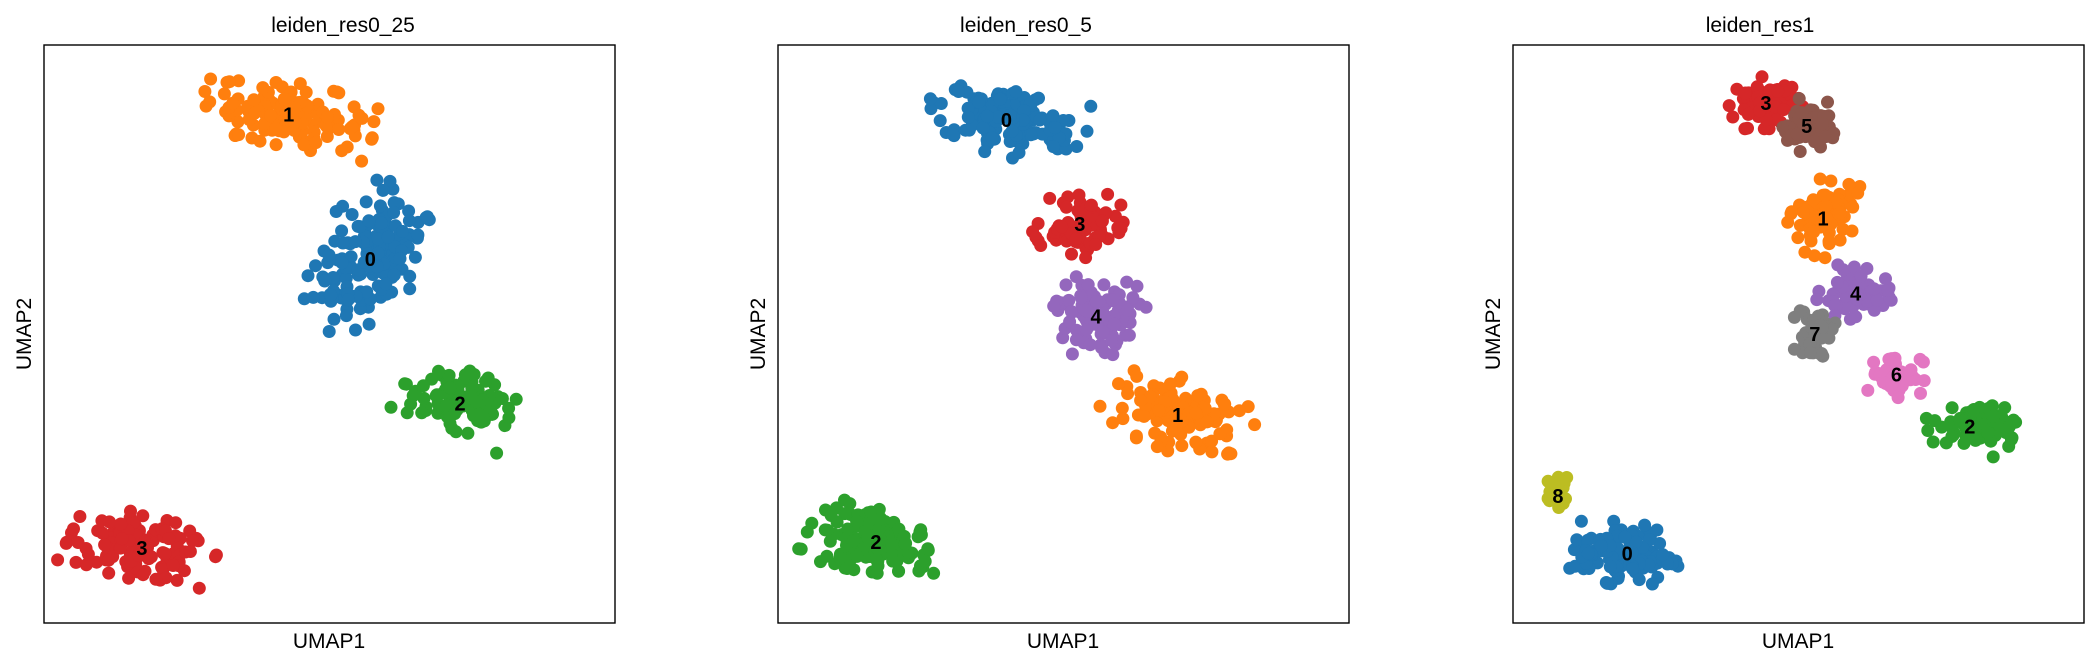  What do you see at coordinates (1097, 318) in the screenshot?
I see `cluster-label: 4` at bounding box center [1097, 318].